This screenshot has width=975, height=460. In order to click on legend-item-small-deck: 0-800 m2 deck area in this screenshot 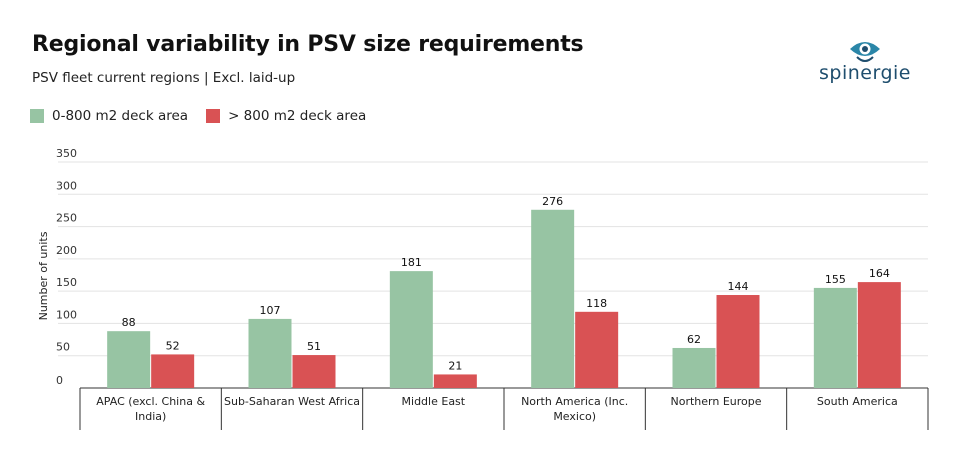, I will do `click(109, 116)`.